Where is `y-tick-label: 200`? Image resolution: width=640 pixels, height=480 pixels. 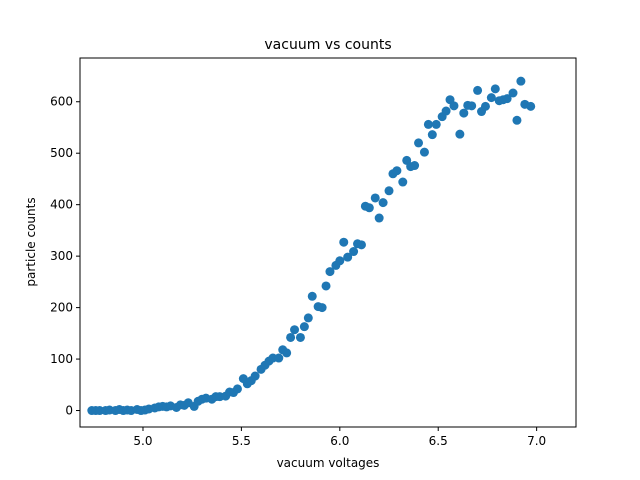
y-tick-label: 200 is located at coordinates (61, 308).